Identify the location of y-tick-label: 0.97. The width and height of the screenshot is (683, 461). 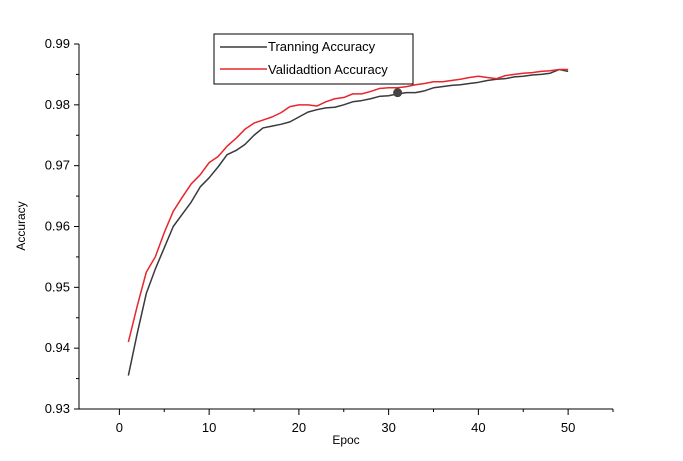
(57, 165).